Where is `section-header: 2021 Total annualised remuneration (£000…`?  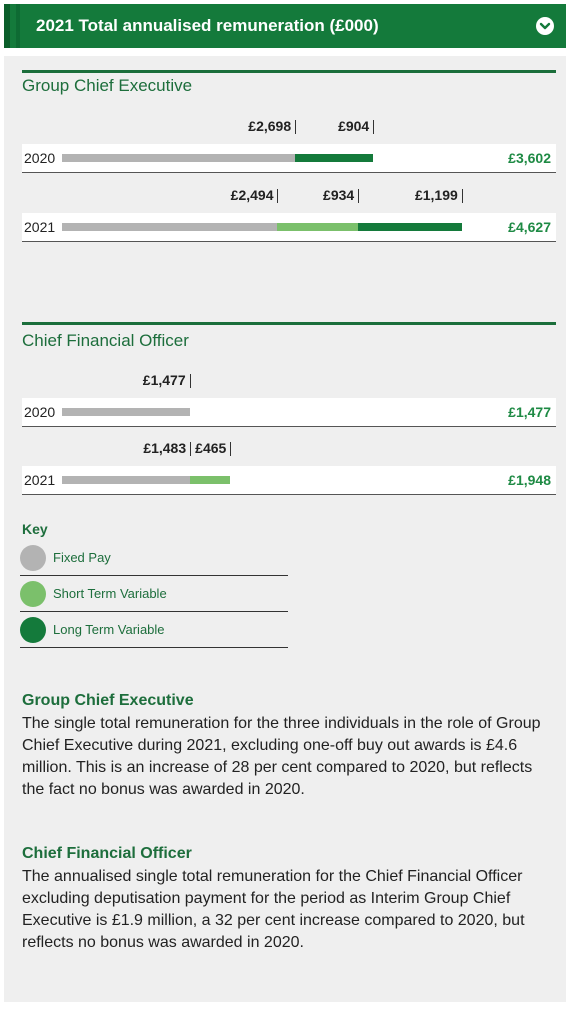 section-header: 2021 Total annualised remuneration (£000… is located at coordinates (285, 26).